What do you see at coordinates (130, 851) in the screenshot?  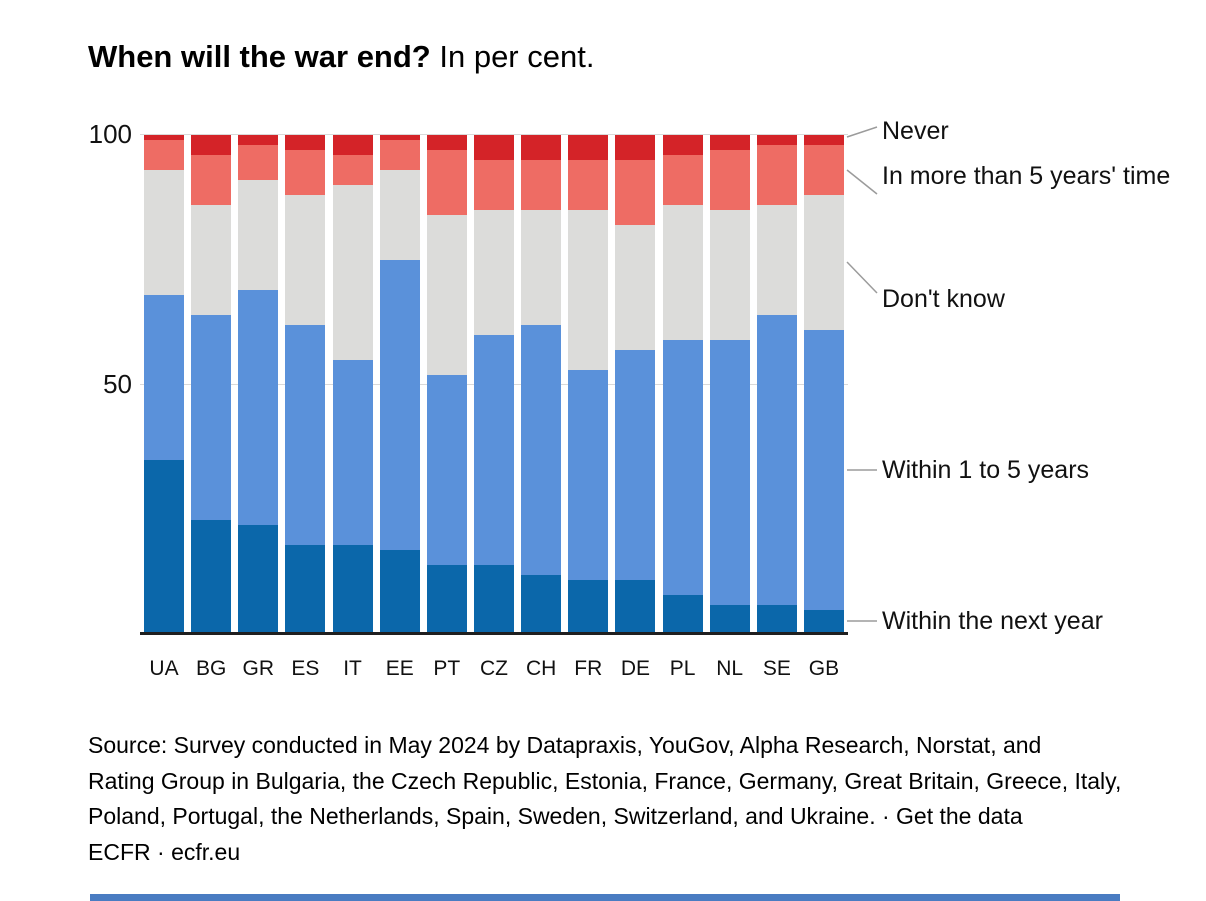 I see `source-org-label: ECFR ·` at bounding box center [130, 851].